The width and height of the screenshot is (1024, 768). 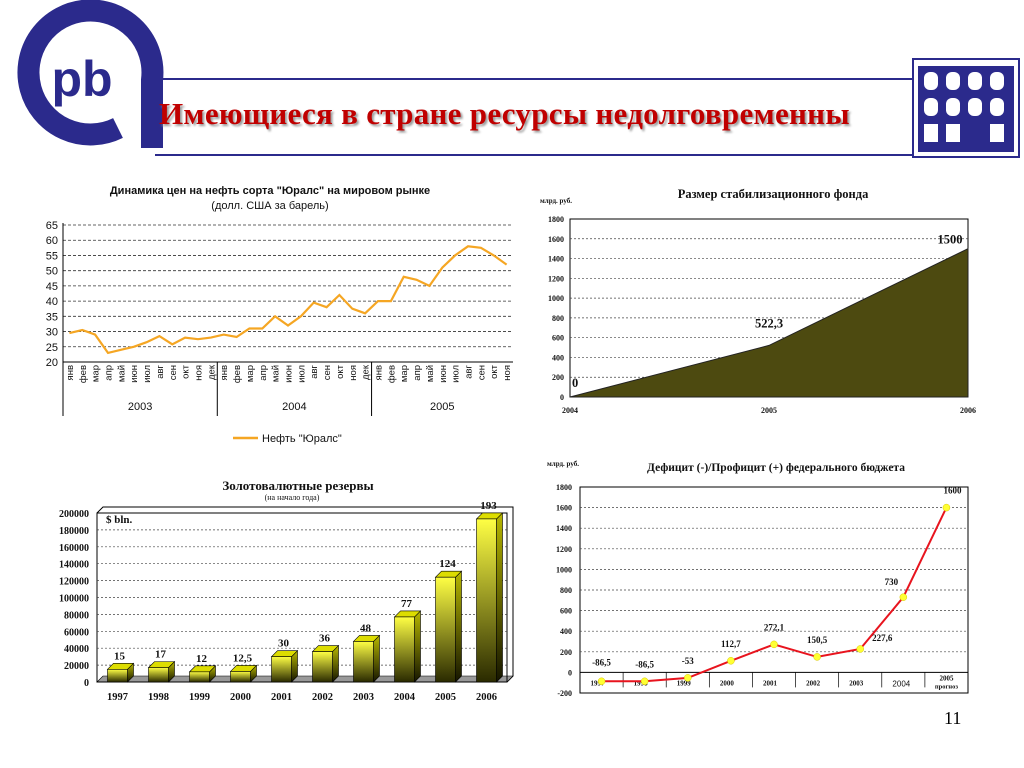 What do you see at coordinates (564, 569) in the screenshot?
I see `budget-ytick-label: 1000` at bounding box center [564, 569].